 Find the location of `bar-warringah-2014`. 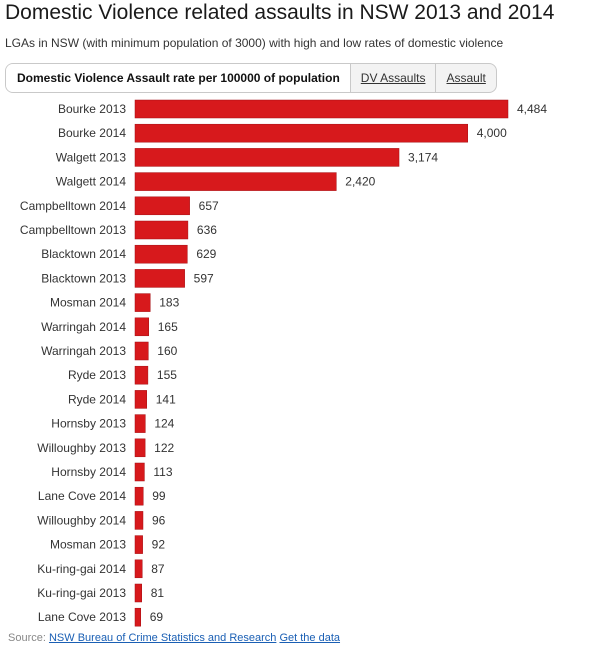

bar-warringah-2014 is located at coordinates (141, 327).